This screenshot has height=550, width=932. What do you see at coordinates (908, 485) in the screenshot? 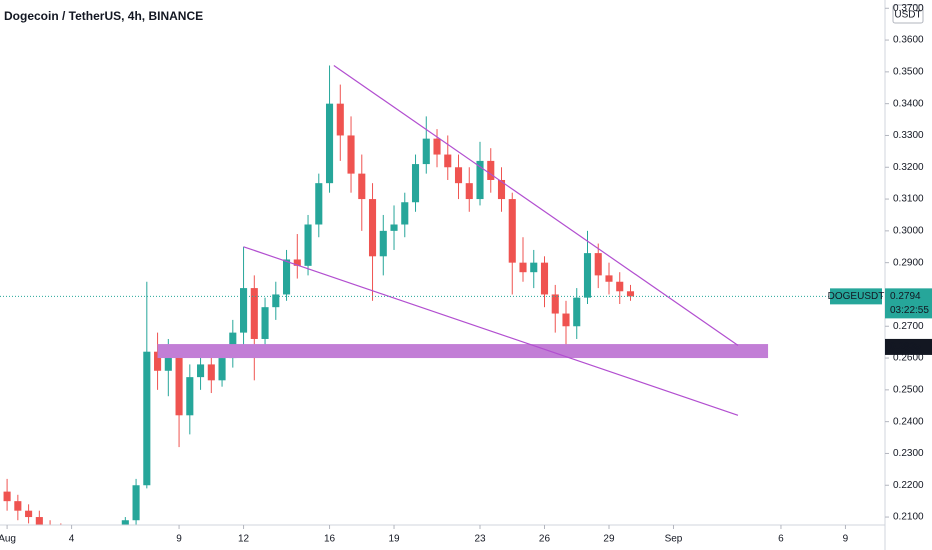
I see `y-tick-label: 0.2200` at bounding box center [908, 485].